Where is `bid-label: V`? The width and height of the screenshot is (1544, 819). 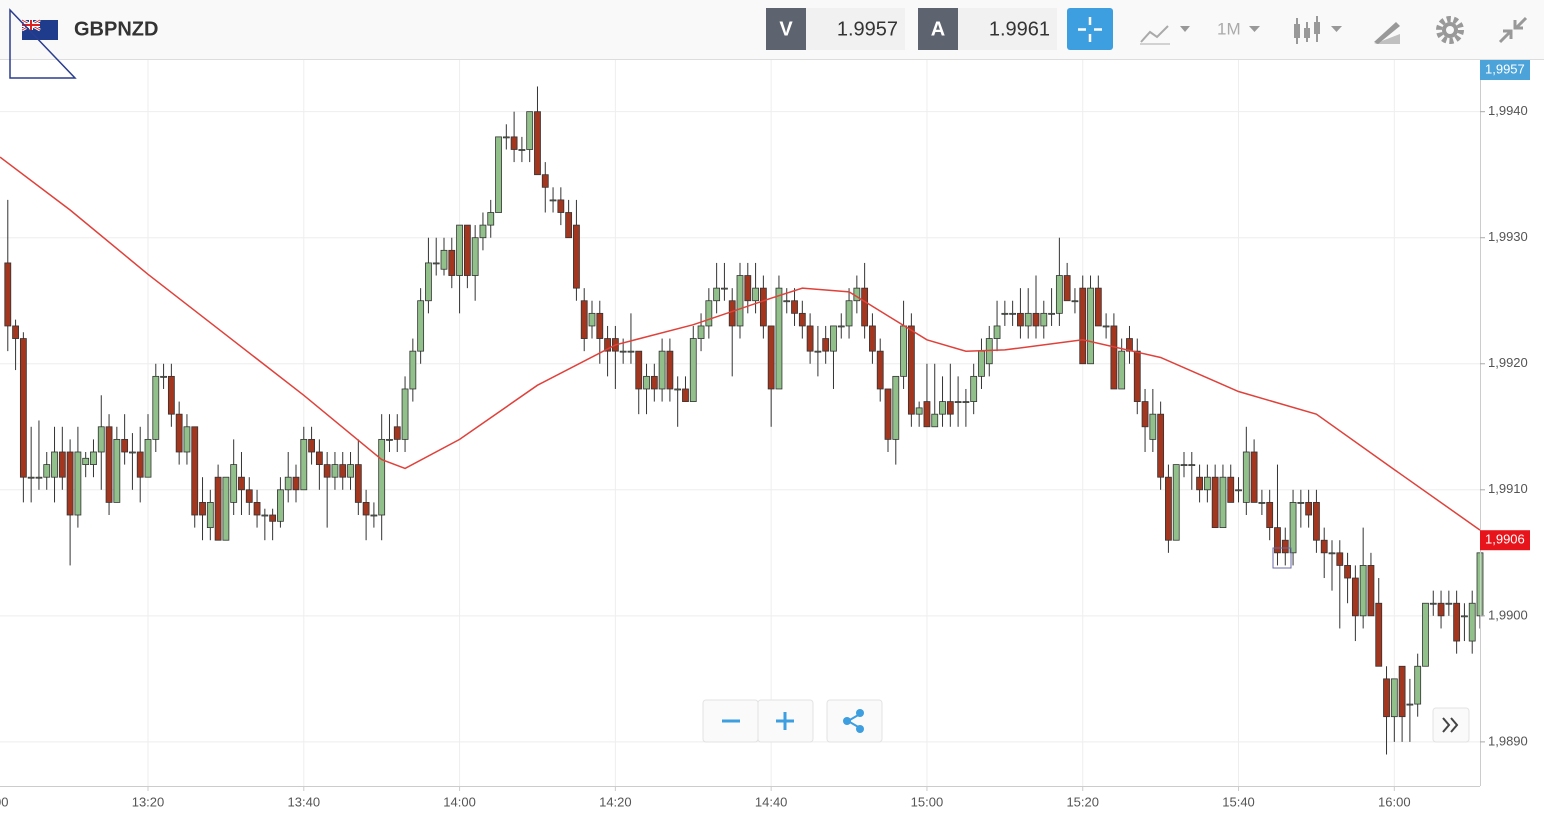 bid-label: V is located at coordinates (786, 29).